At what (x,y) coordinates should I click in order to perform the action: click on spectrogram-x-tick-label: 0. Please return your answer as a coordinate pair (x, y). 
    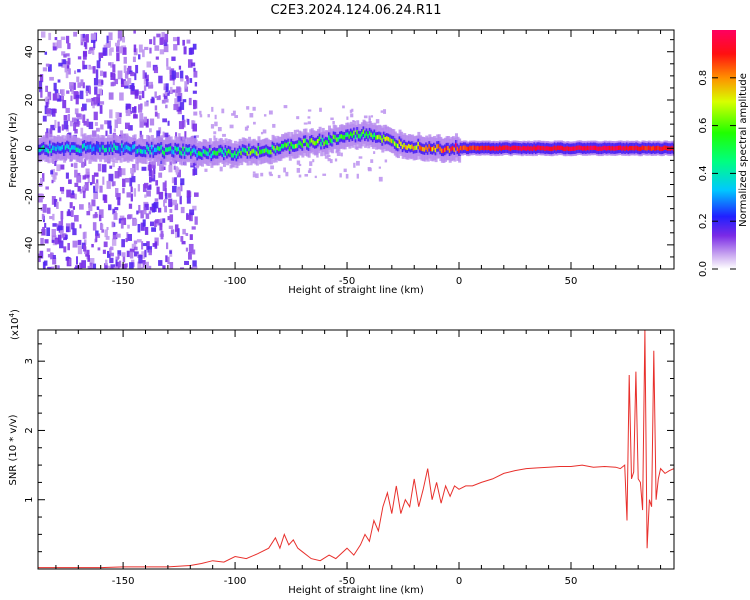
    Looking at the image, I should click on (459, 281).